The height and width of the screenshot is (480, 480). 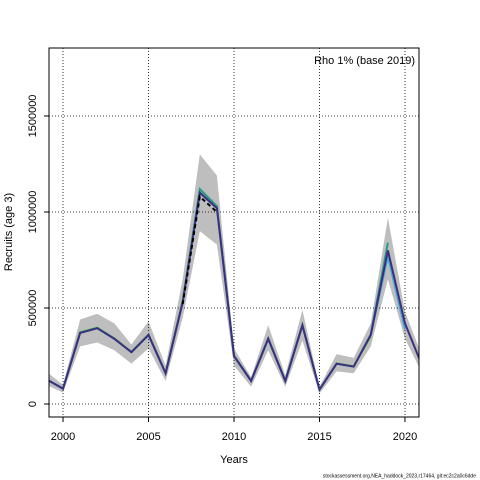 What do you see at coordinates (33, 212) in the screenshot?
I see `y-tick-label: 1000000` at bounding box center [33, 212].